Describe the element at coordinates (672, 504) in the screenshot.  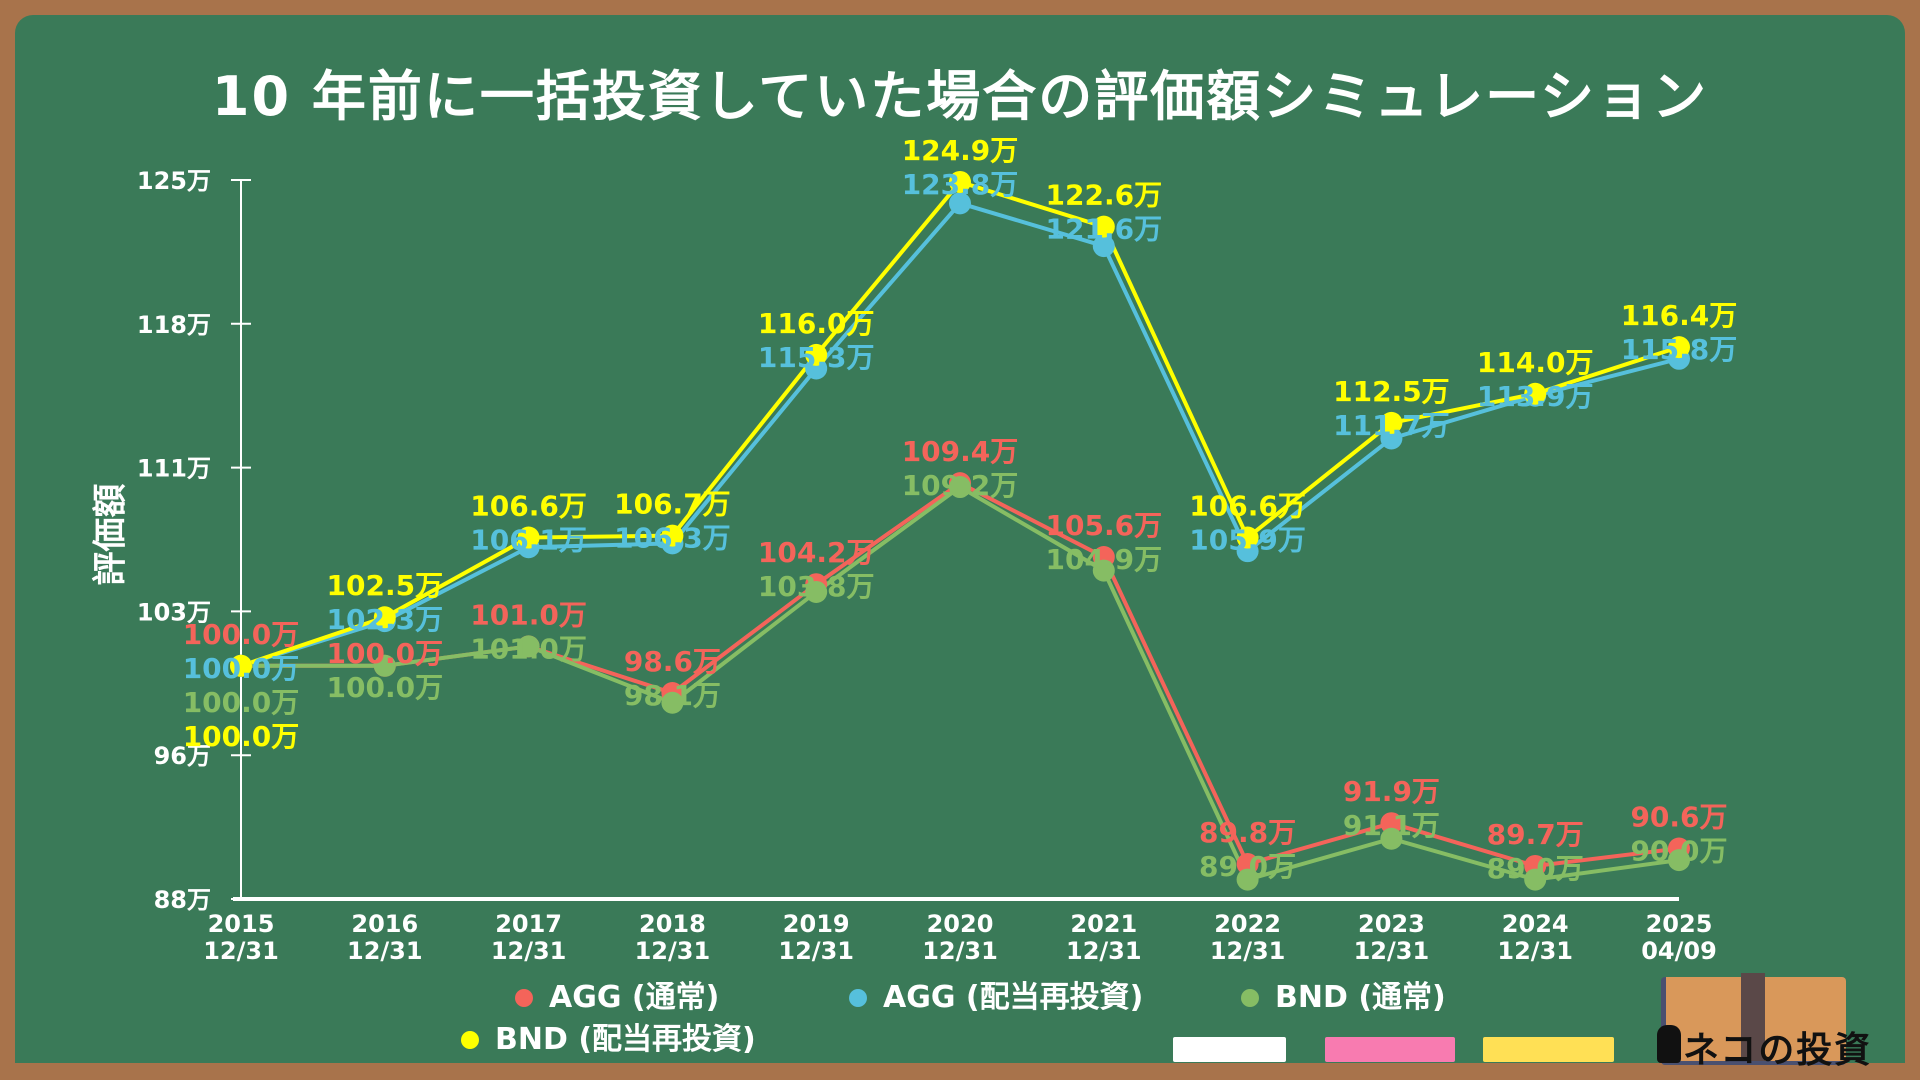
I see `data-label: 106.7万` at that location.